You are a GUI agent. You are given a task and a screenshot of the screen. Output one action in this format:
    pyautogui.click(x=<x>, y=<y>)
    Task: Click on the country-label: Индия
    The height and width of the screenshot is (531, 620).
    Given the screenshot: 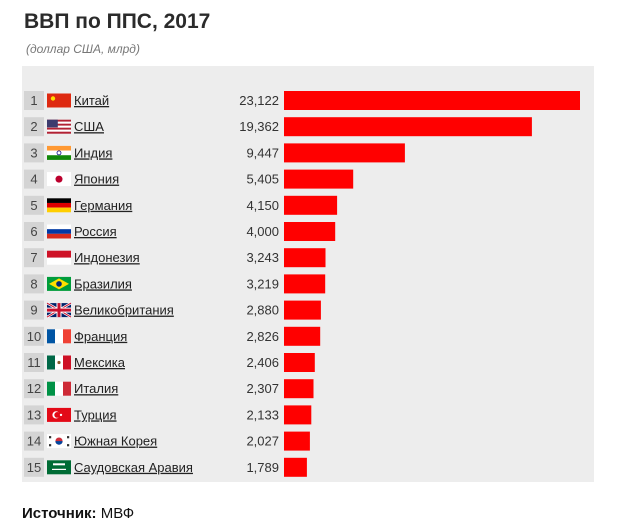 What is the action you would take?
    pyautogui.click(x=93, y=152)
    